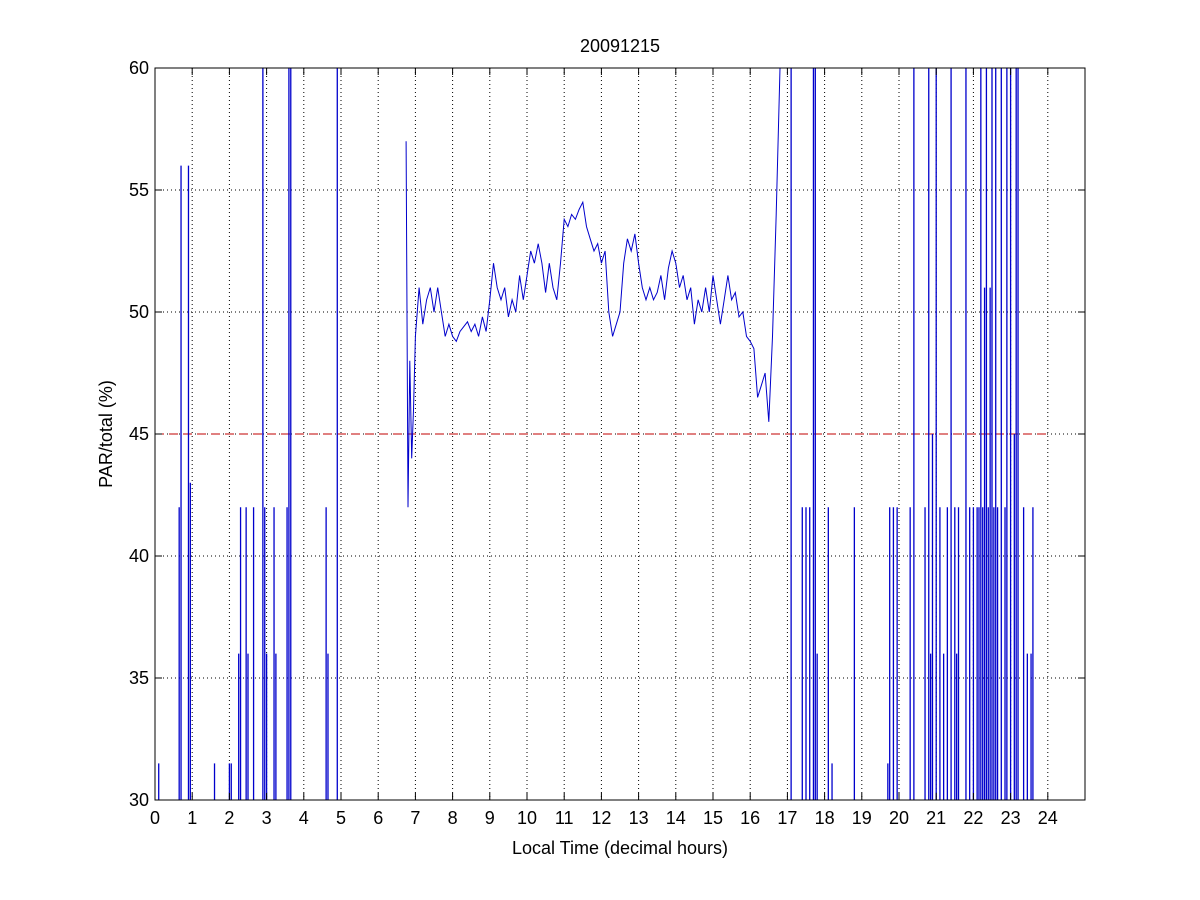 Image resolution: width=1200 pixels, height=900 pixels. I want to click on x-tick-label: 22, so click(973, 818).